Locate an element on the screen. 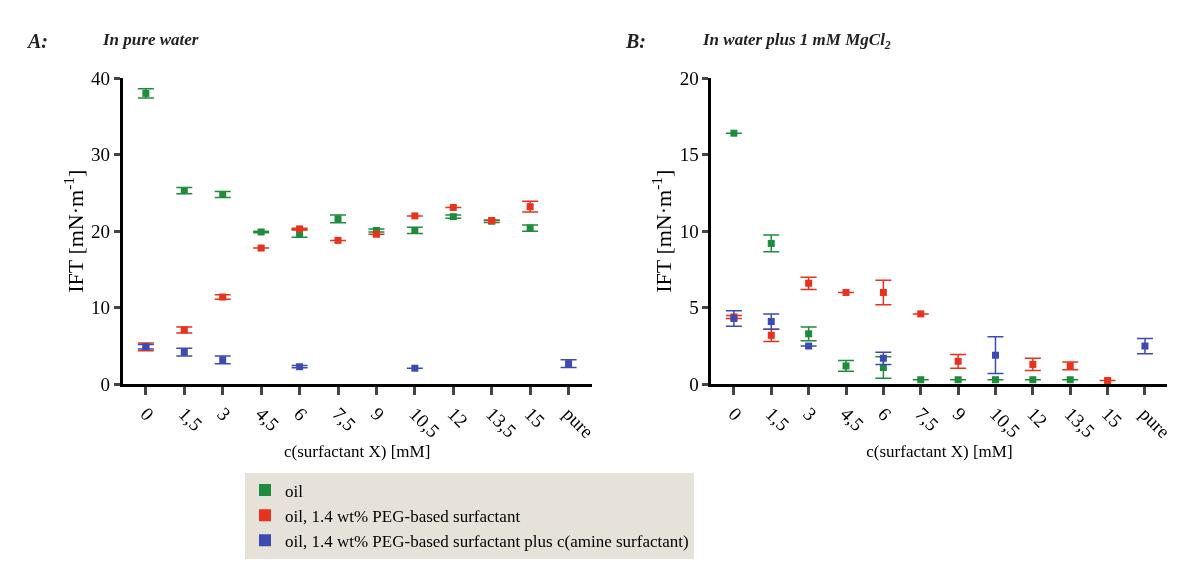 The height and width of the screenshot is (569, 1202). chart-title: A: is located at coordinates (37, 41).